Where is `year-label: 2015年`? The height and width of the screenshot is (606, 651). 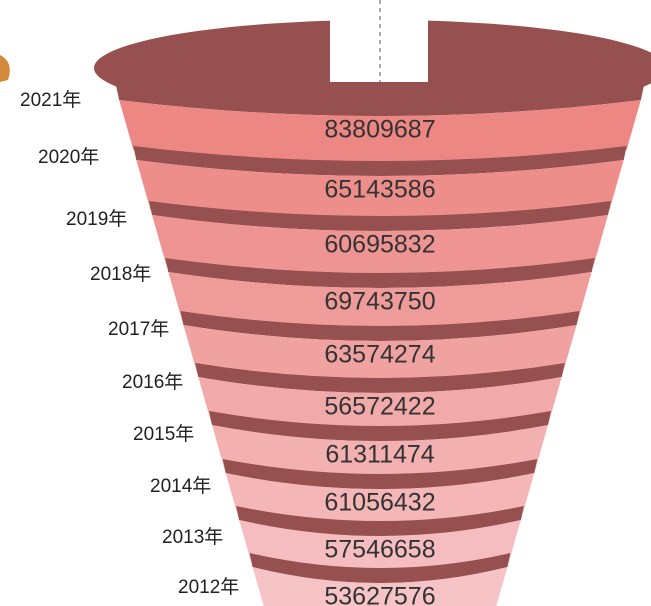 year-label: 2015年 is located at coordinates (163, 434).